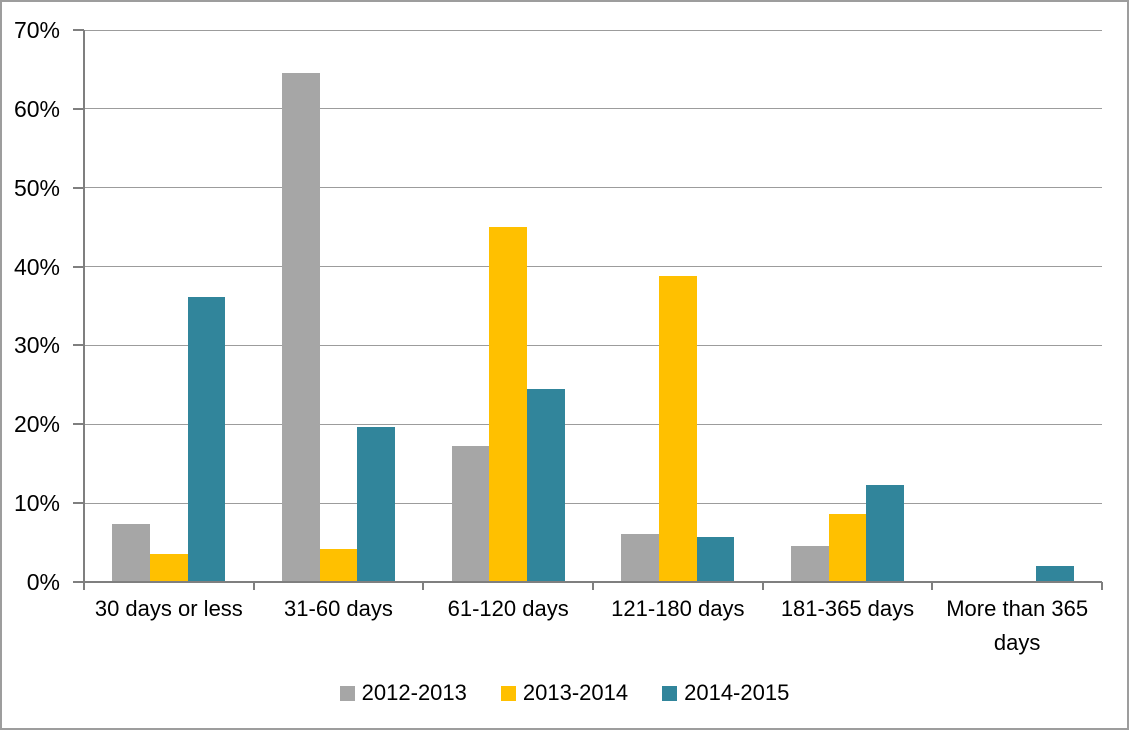 This screenshot has height=730, width=1129. What do you see at coordinates (168, 608) in the screenshot?
I see `x-category-label: 30 days or less` at bounding box center [168, 608].